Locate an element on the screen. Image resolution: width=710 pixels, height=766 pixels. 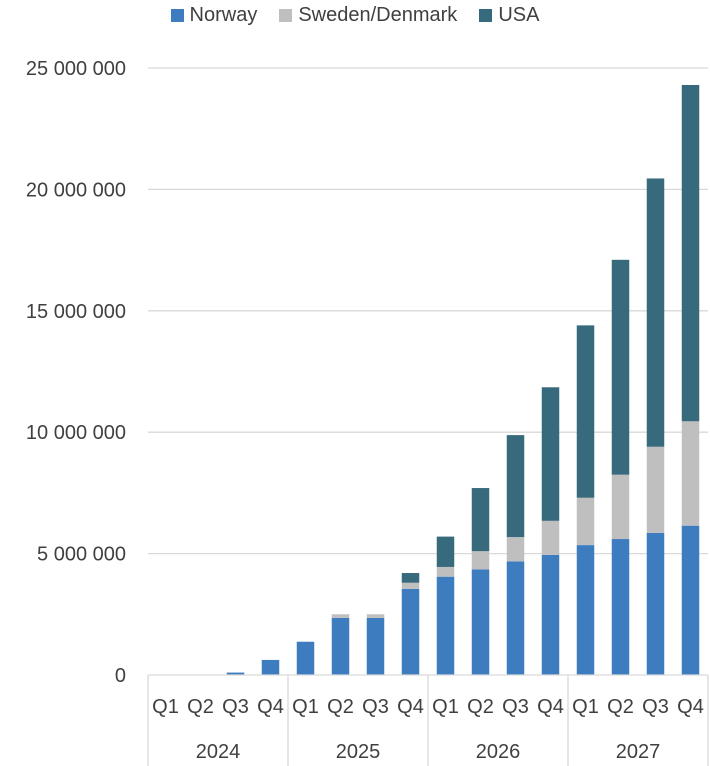
legend-item-norway: Norway is located at coordinates (214, 15).